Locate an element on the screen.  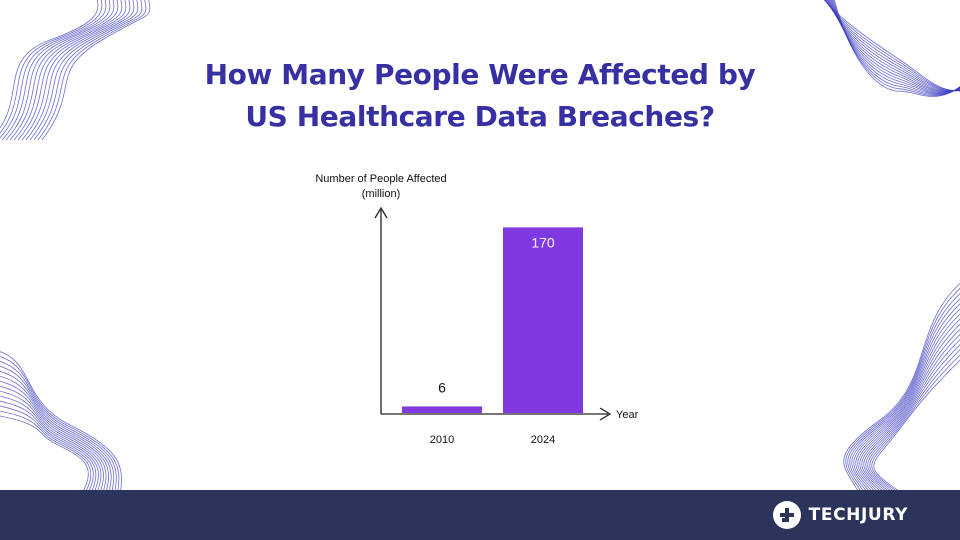
y-axis-unit-label: (million) is located at coordinates (381, 194).